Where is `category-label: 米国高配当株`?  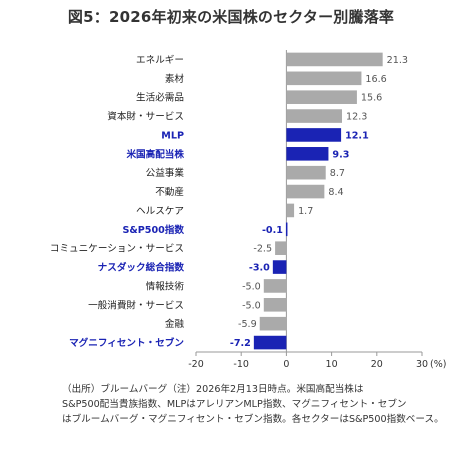
category-label: 米国高配当株 is located at coordinates (154, 154).